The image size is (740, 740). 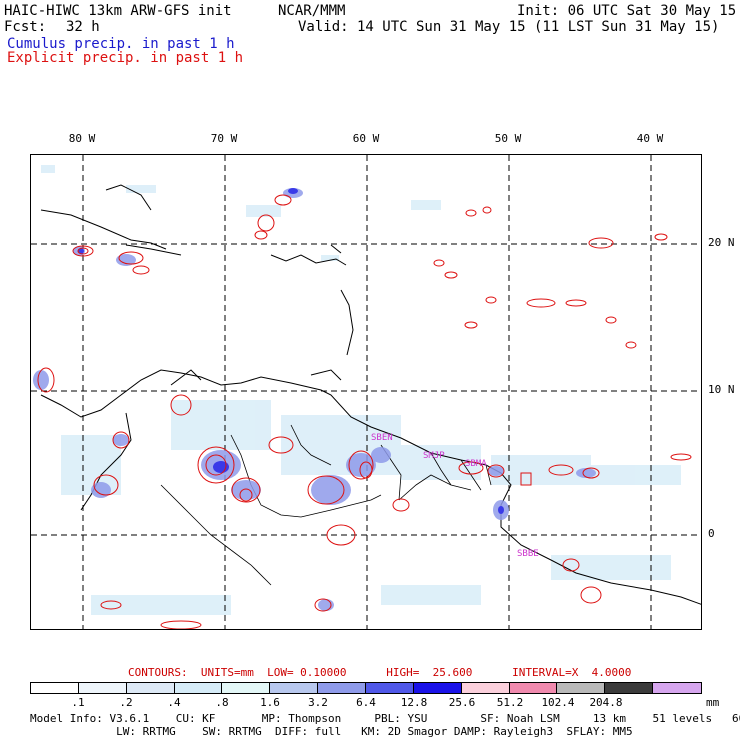 What do you see at coordinates (366, 702) in the screenshot?
I see `colorbar-tick-label: 6.4` at bounding box center [366, 702].